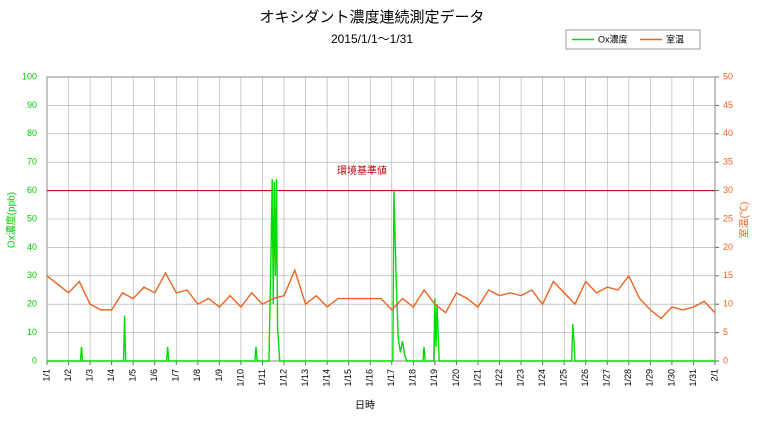 The width and height of the screenshot is (757, 423). I want to click on x-tick-label: 1/4, so click(111, 375).